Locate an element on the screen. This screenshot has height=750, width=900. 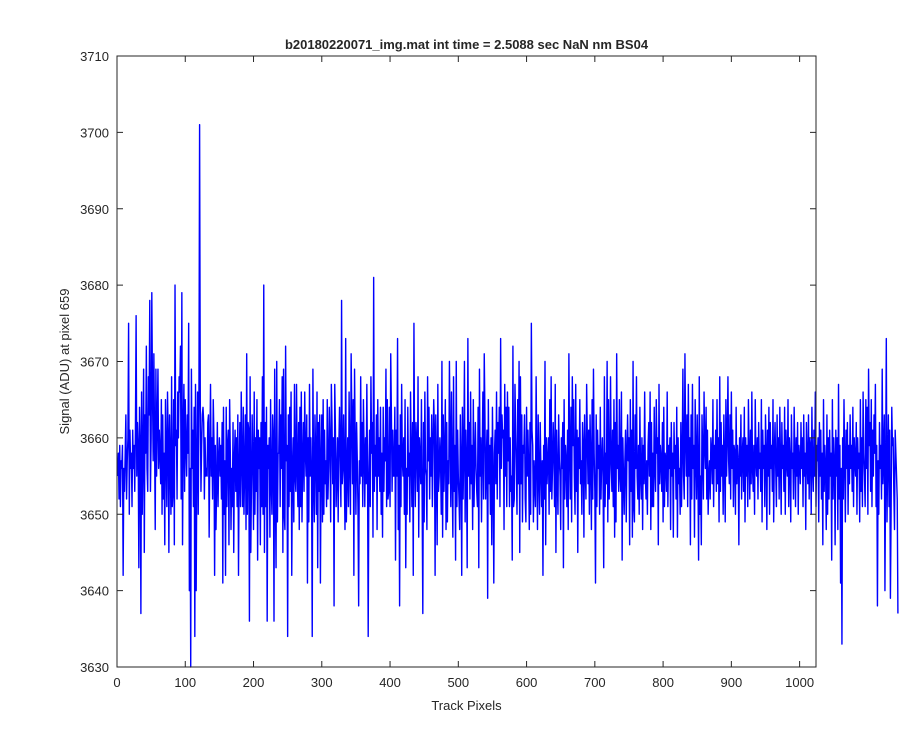
y-tick-label: 3630 is located at coordinates (94, 667).